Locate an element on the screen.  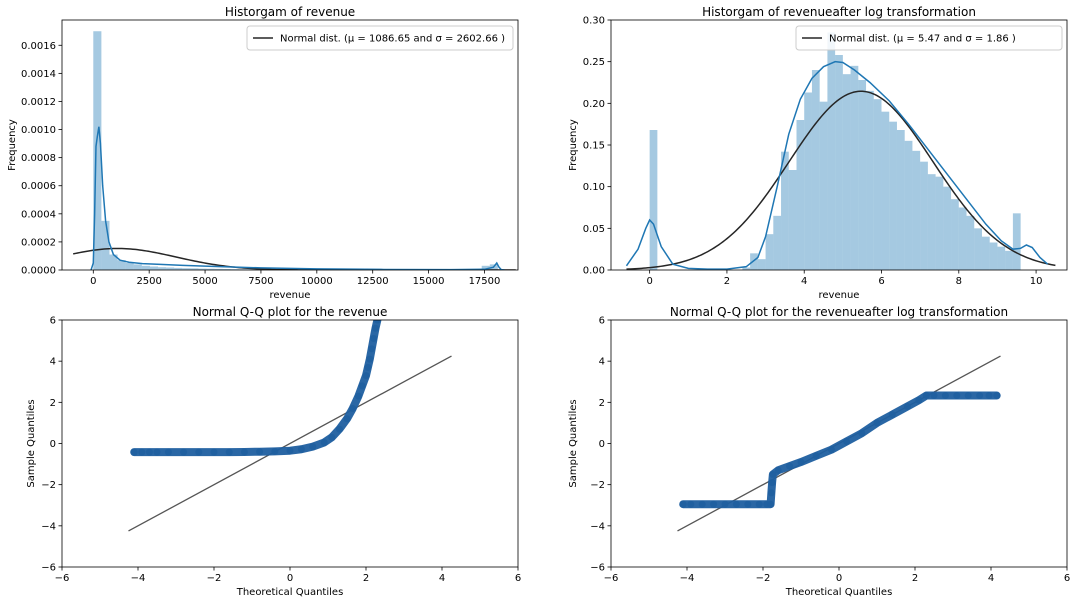
y-tick-label: 0.0014 is located at coordinates (38, 74).